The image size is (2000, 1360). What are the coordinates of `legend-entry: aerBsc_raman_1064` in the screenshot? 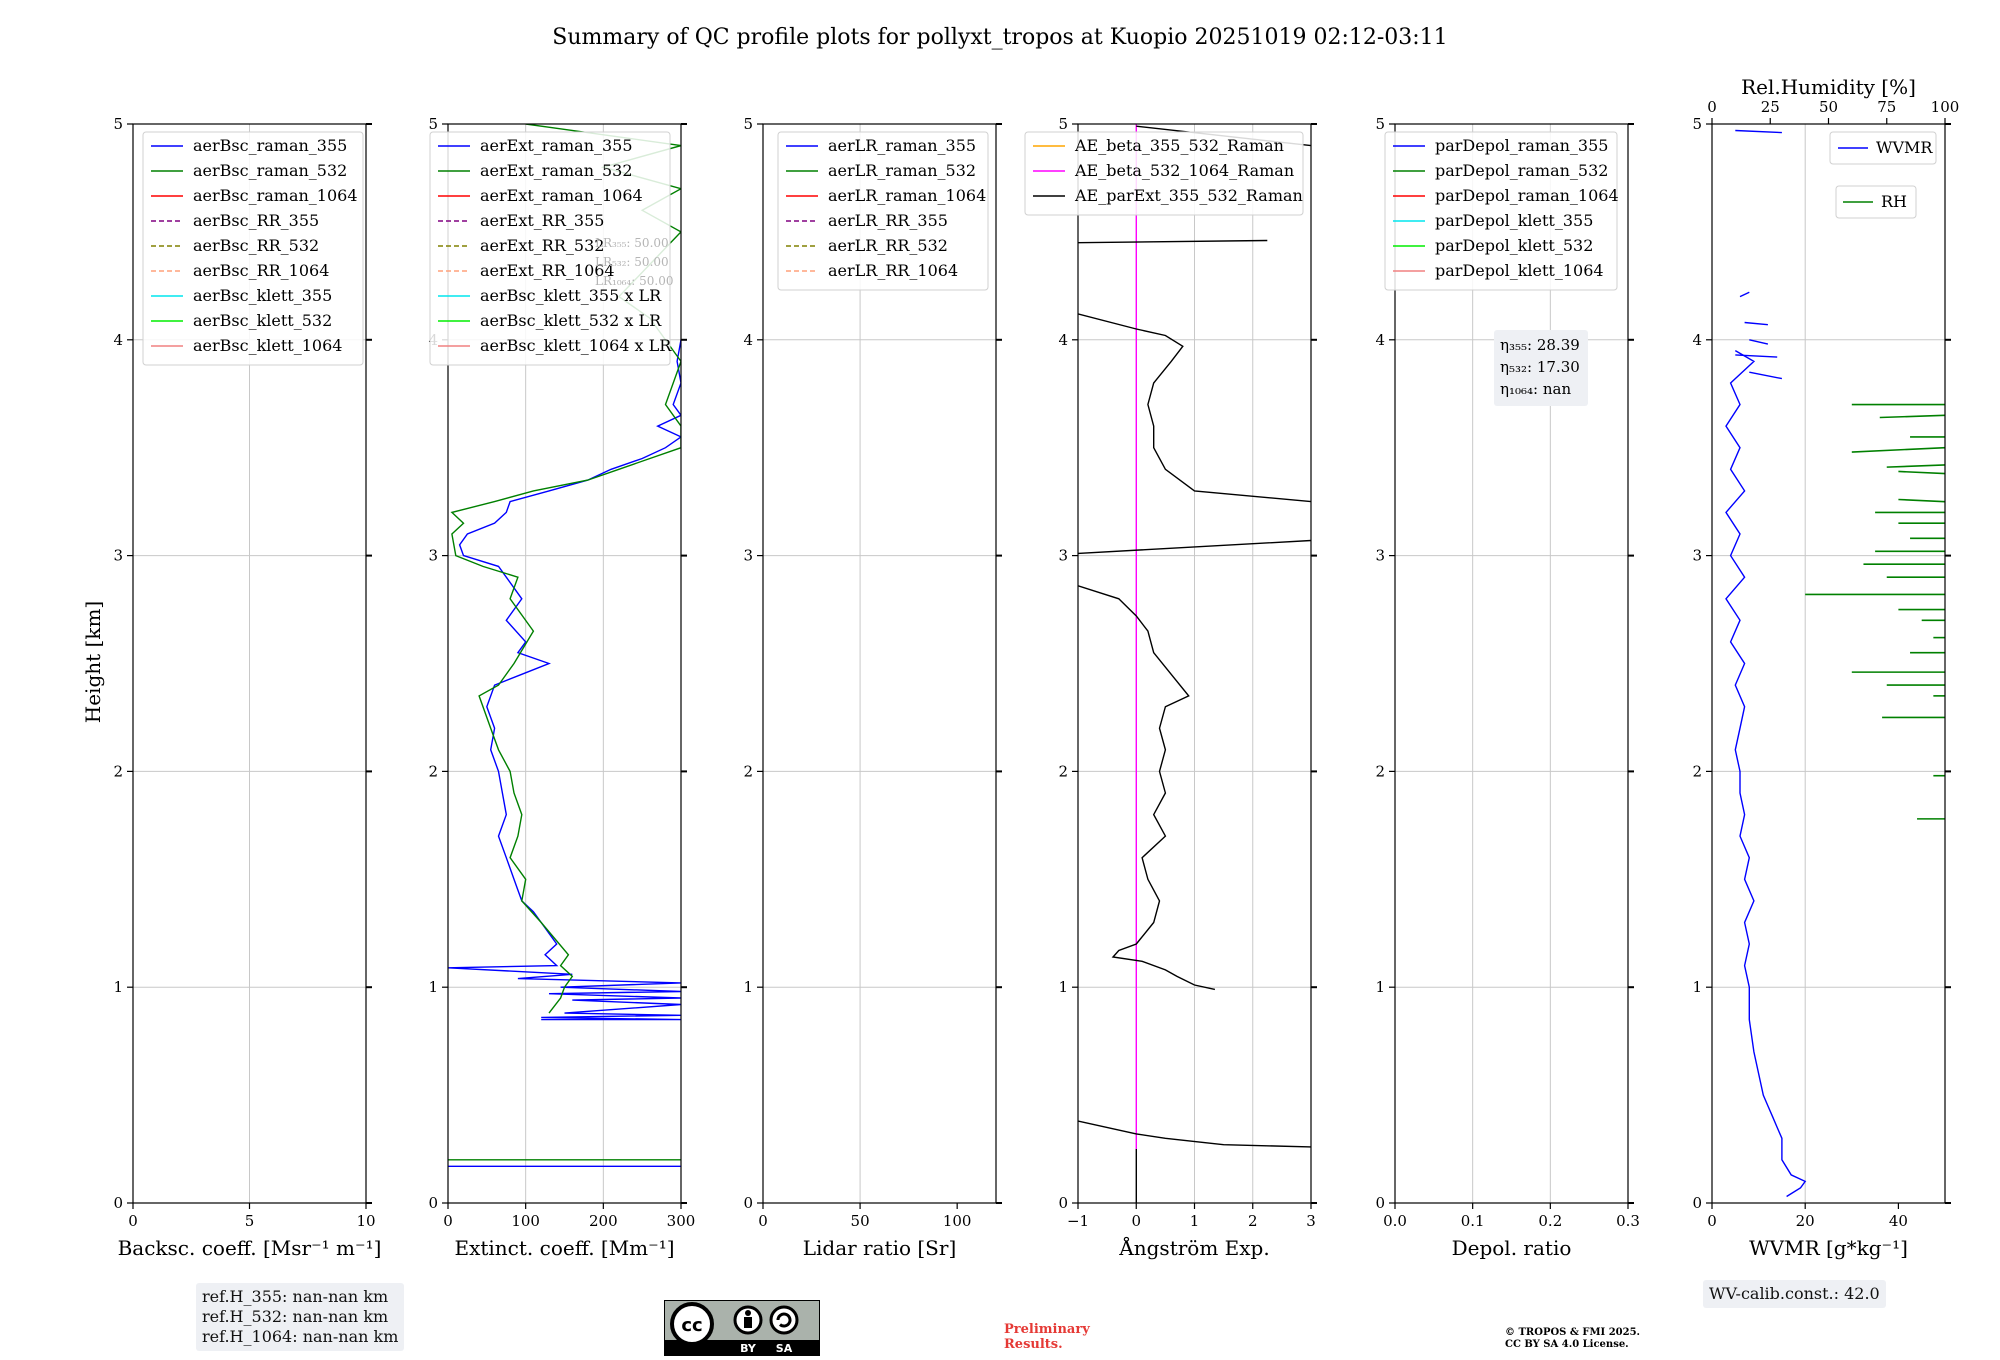 It's located at (275, 195).